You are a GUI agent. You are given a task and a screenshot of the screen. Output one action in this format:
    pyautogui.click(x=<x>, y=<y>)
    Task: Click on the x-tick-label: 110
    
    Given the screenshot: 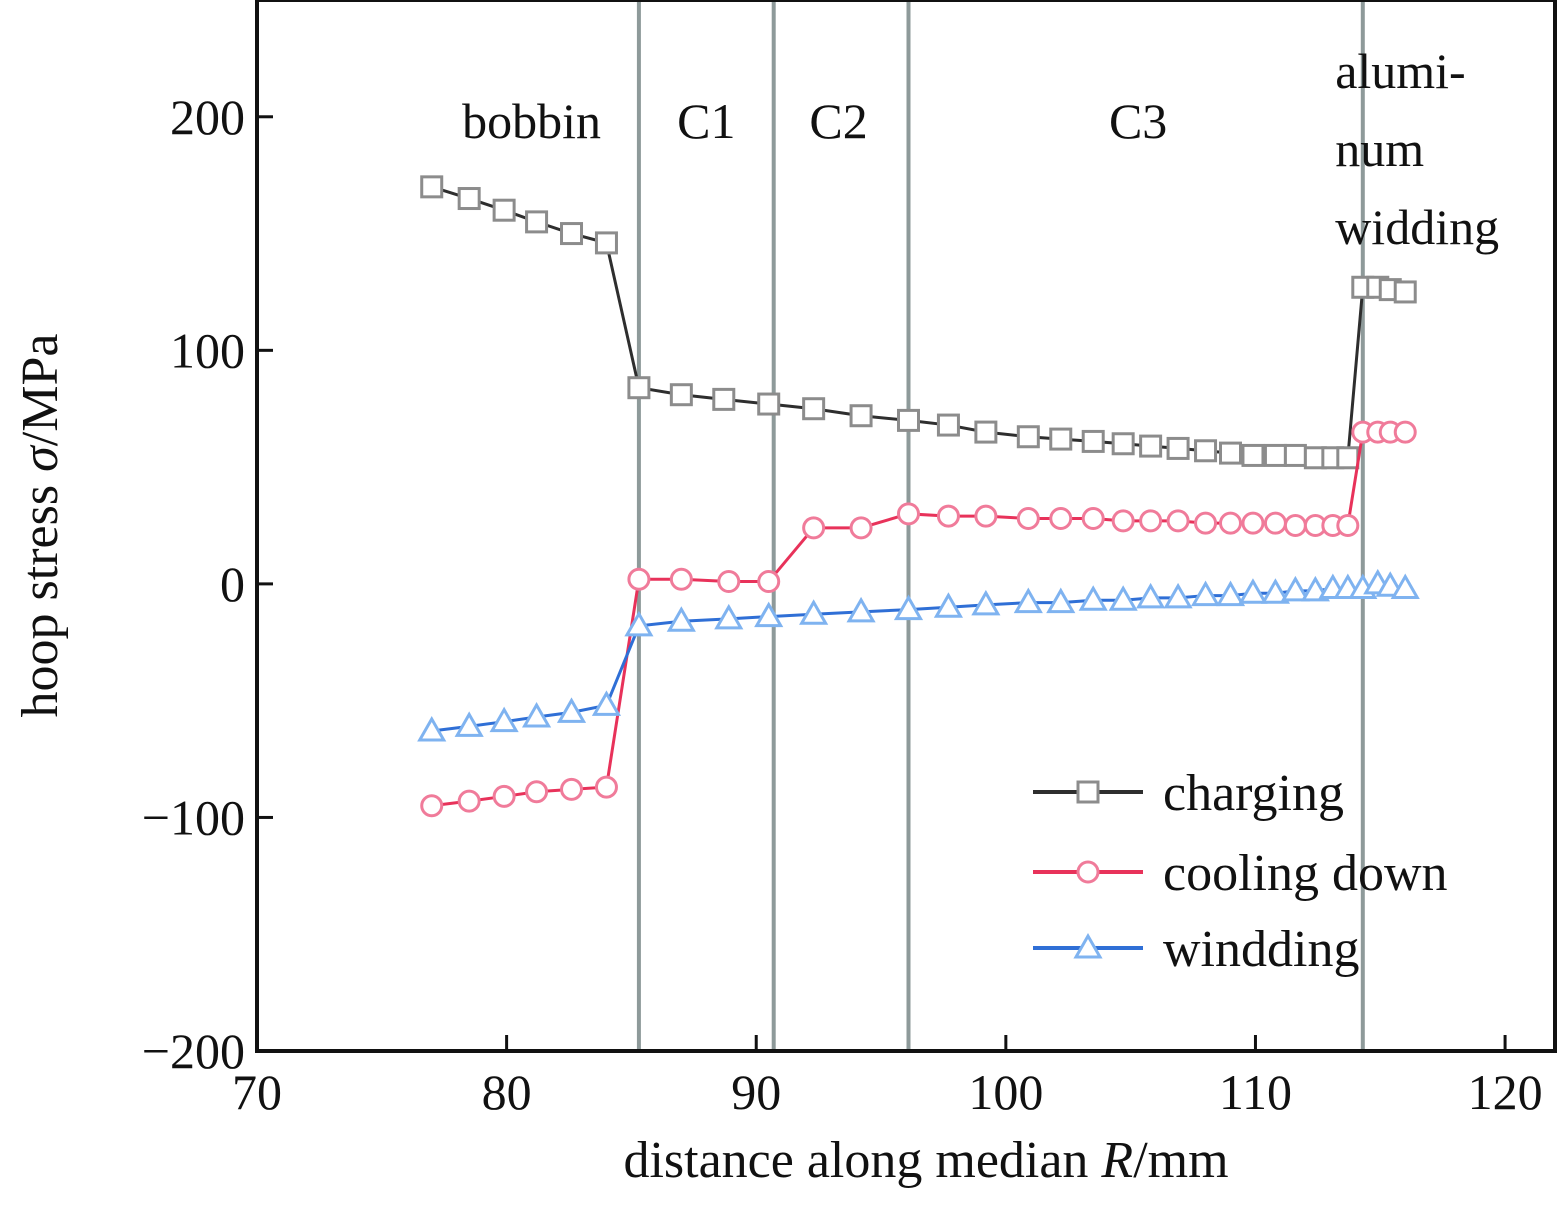 What is the action you would take?
    pyautogui.click(x=1255, y=1092)
    